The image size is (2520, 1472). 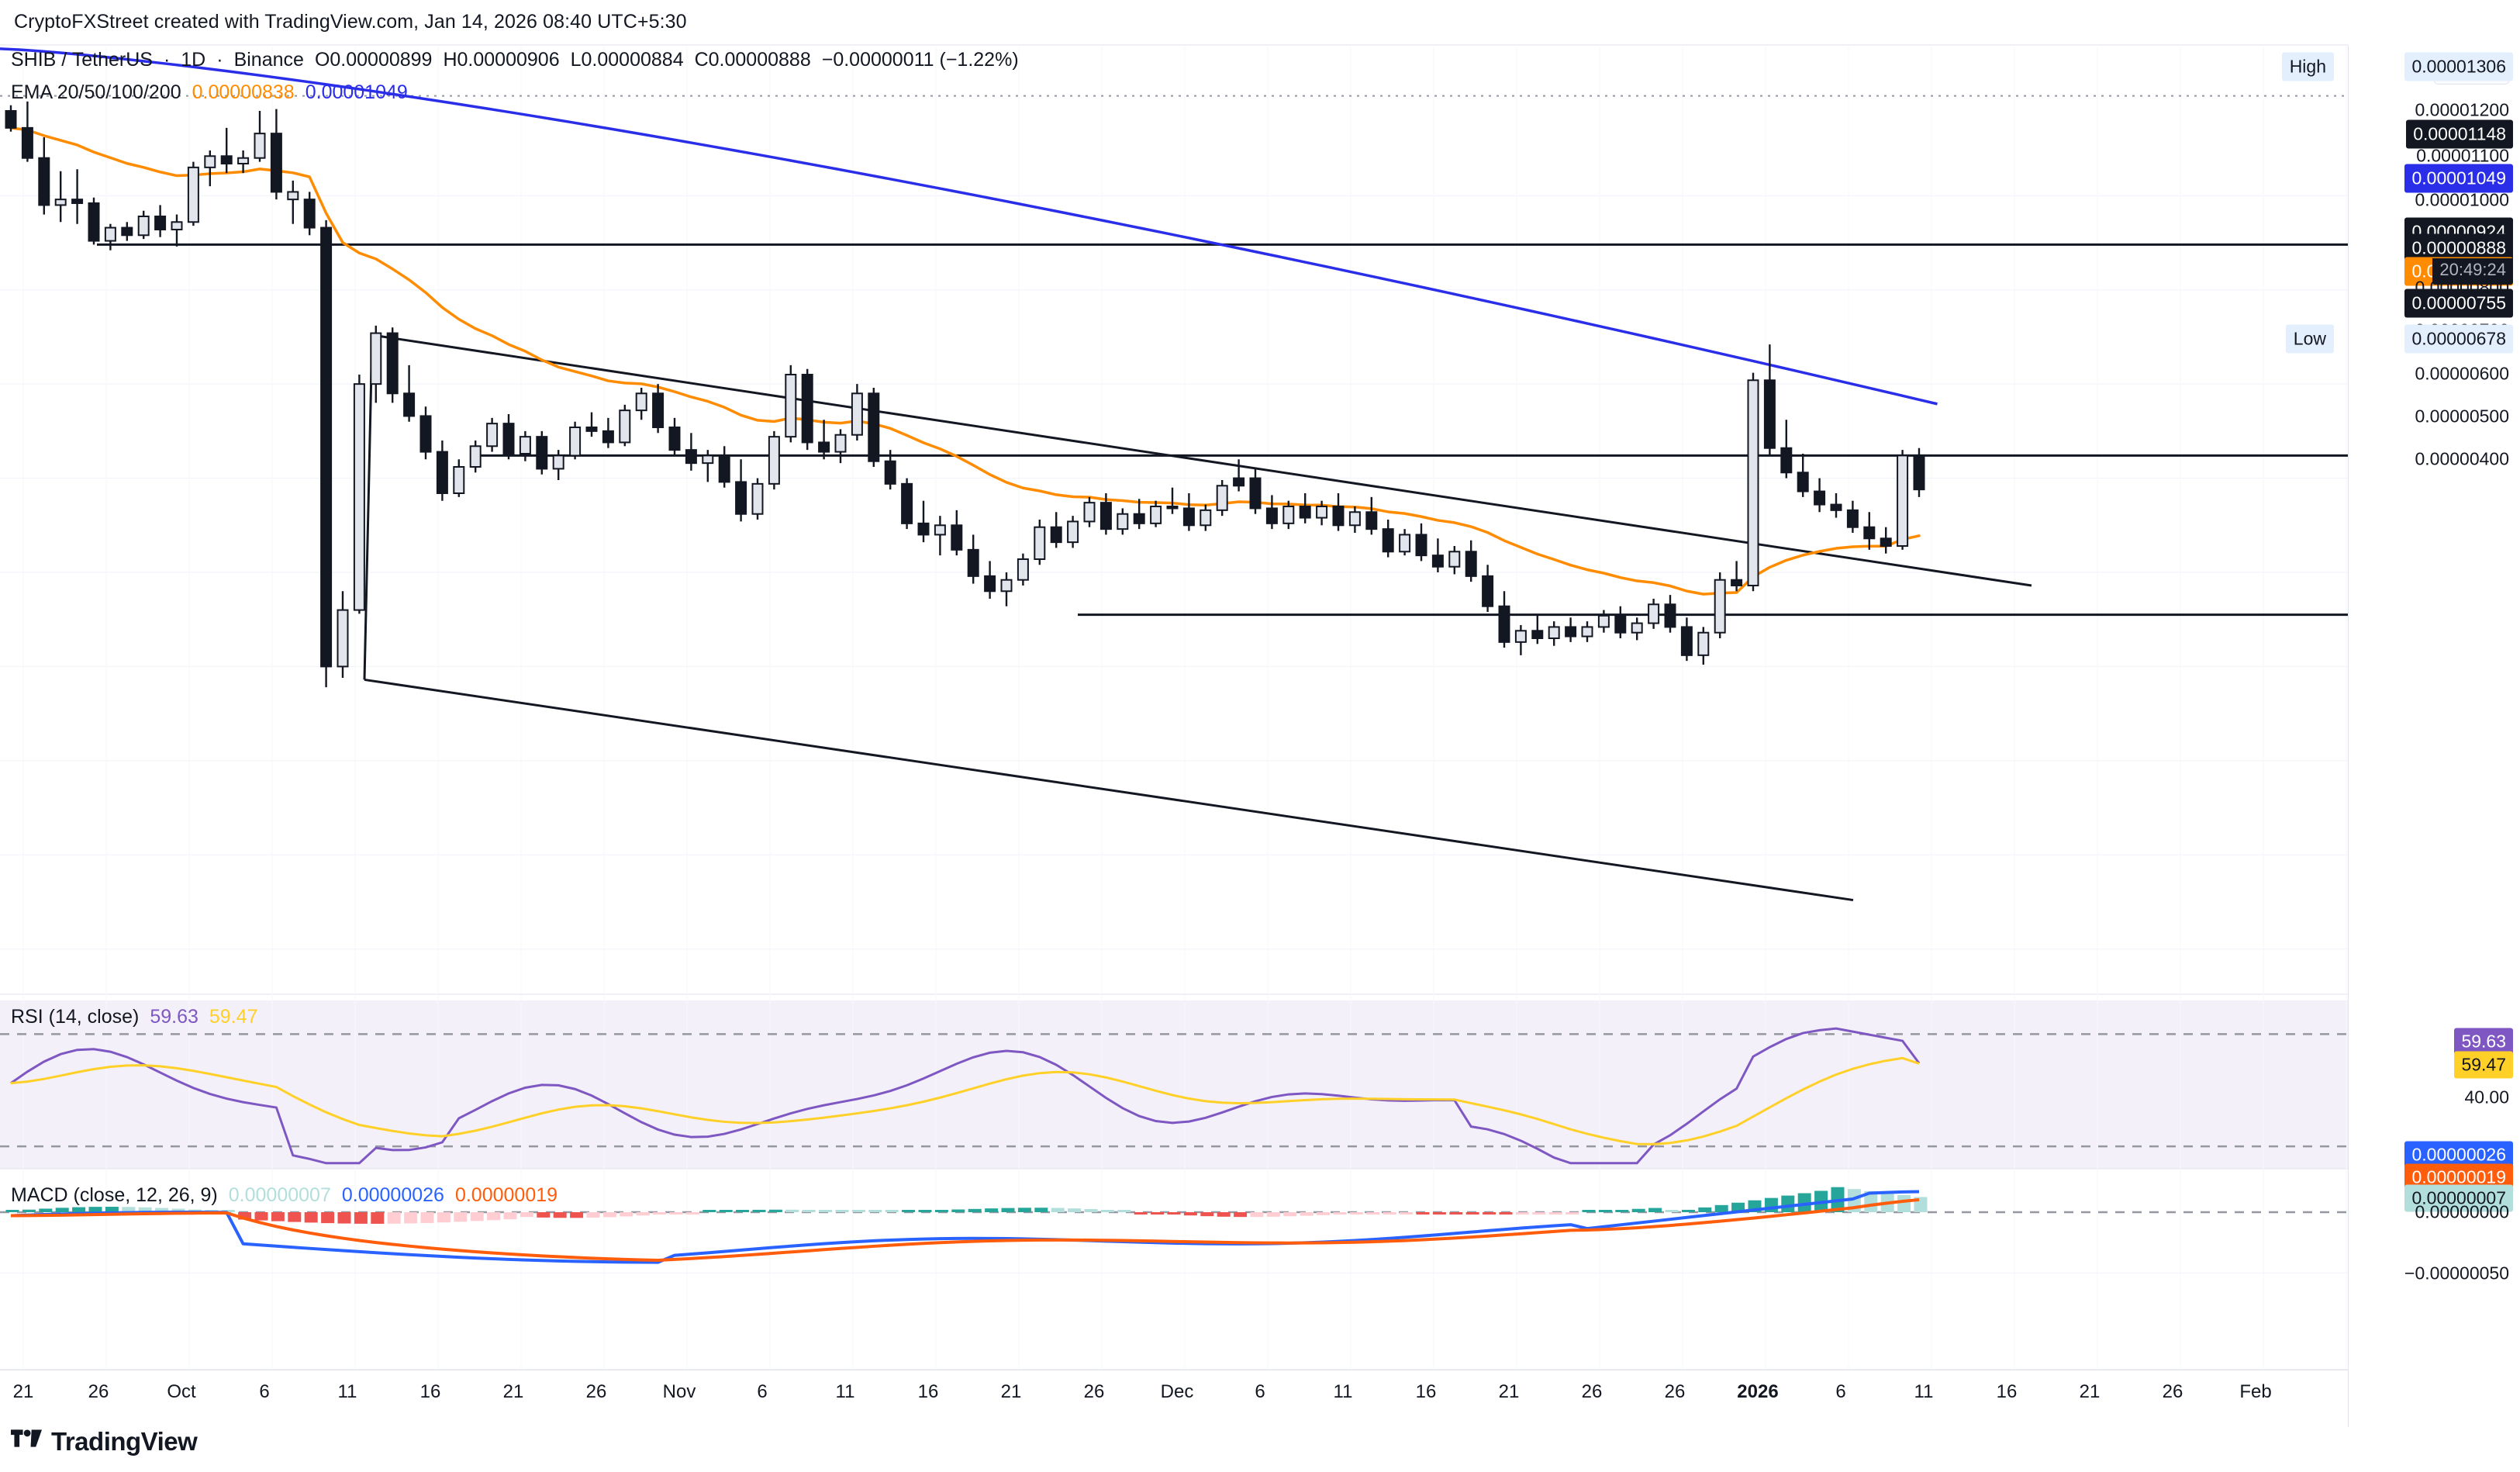 What do you see at coordinates (96, 92) in the screenshot?
I see `ema-legend-title: EMA 20/50/100/200` at bounding box center [96, 92].